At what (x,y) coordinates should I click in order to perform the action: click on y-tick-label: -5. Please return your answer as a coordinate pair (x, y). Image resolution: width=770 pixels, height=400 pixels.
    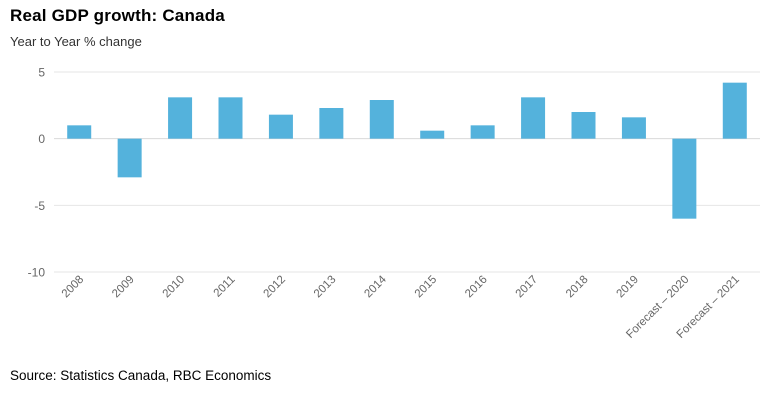
    Looking at the image, I should click on (39, 206).